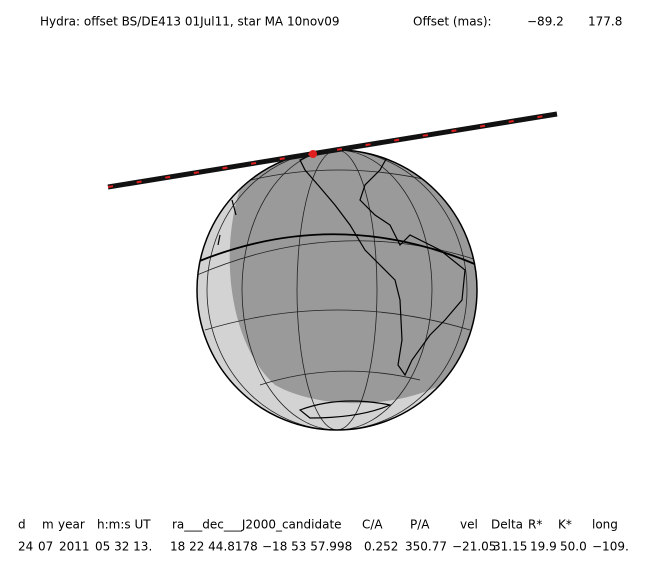  I want to click on column-header: Delta, so click(507, 525).